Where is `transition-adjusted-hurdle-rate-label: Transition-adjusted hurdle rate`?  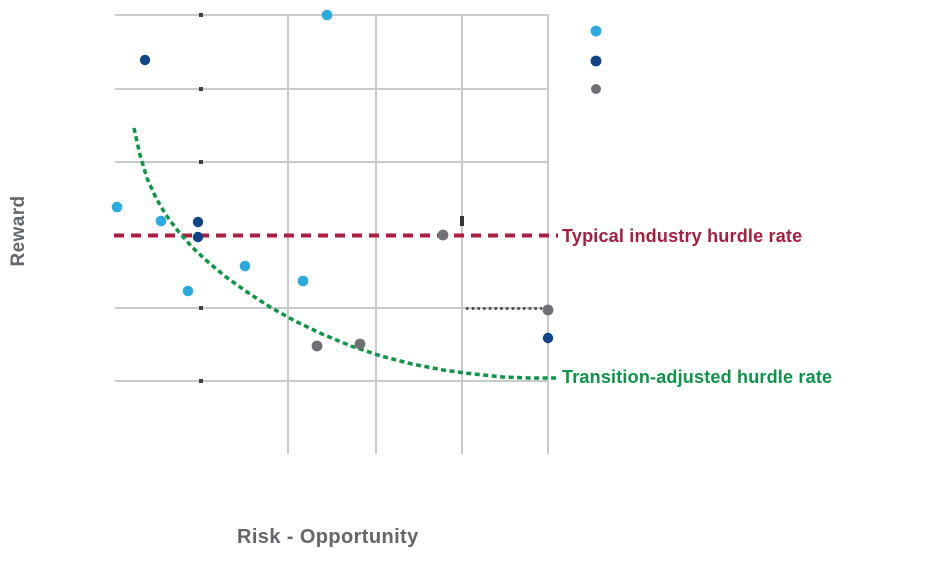
transition-adjusted-hurdle-rate-label: Transition-adjusted hurdle rate is located at coordinates (697, 377).